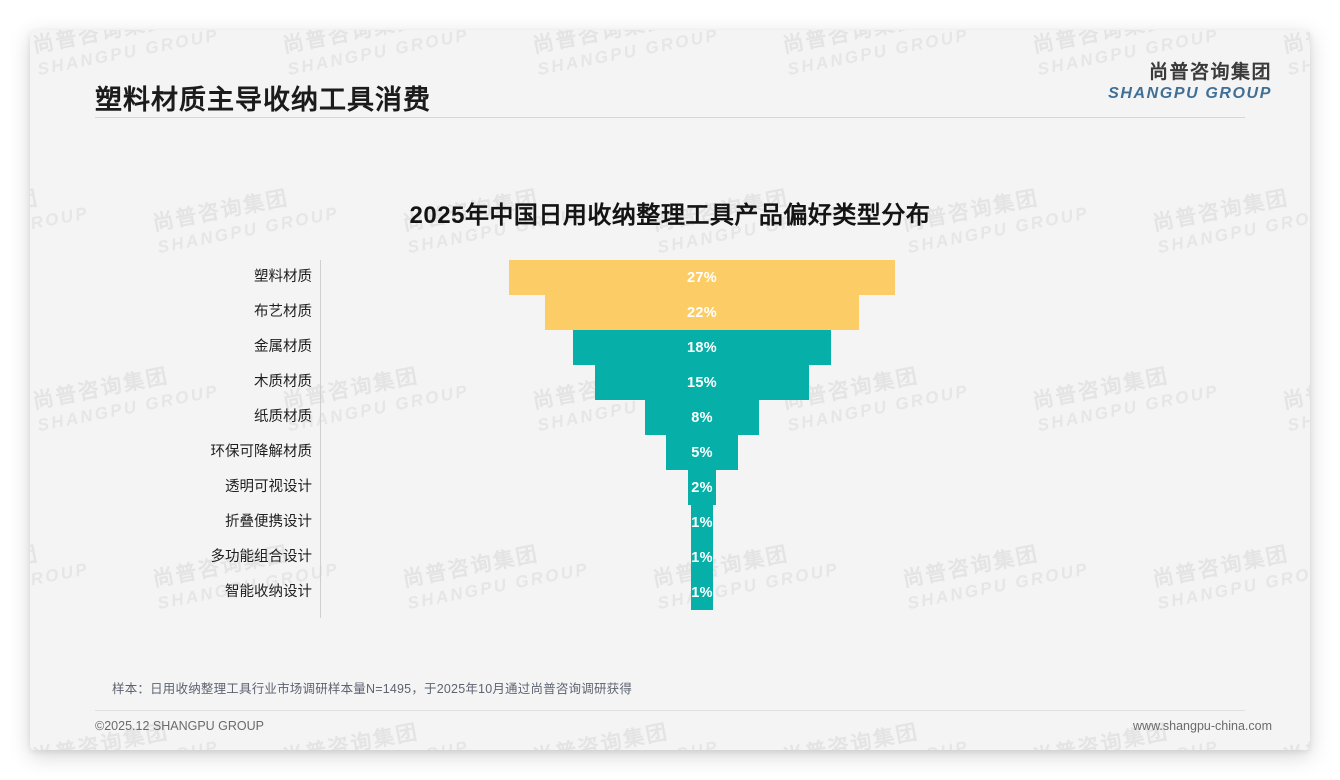 This screenshot has height=780, width=1340. I want to click on funnel-bar: 22%, so click(702, 312).